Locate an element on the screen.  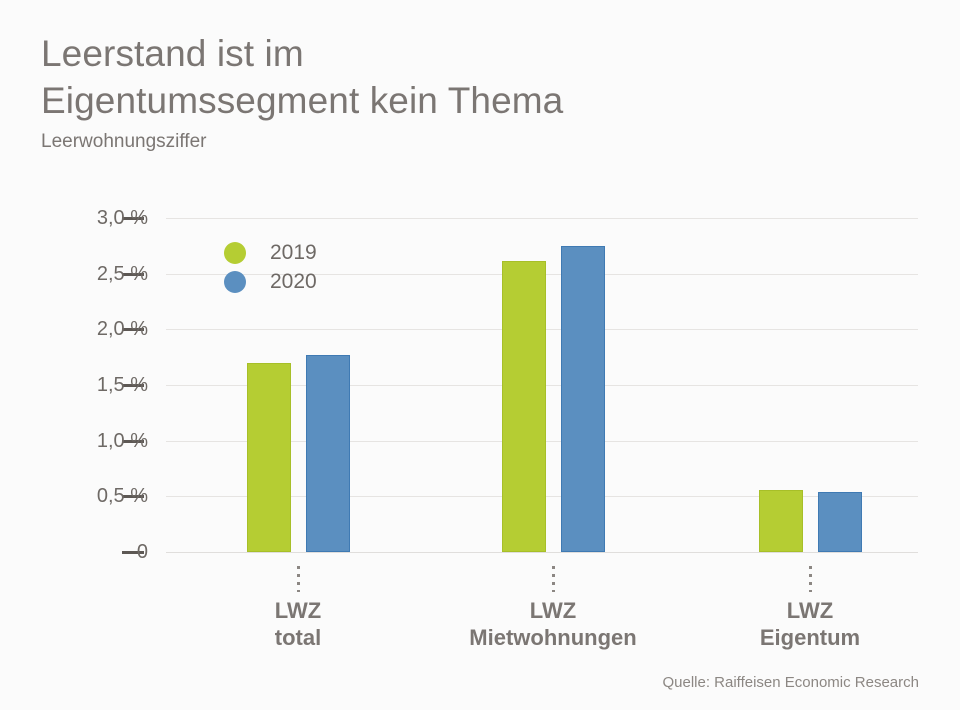
legend-item-2019: 2019 is located at coordinates (270, 252).